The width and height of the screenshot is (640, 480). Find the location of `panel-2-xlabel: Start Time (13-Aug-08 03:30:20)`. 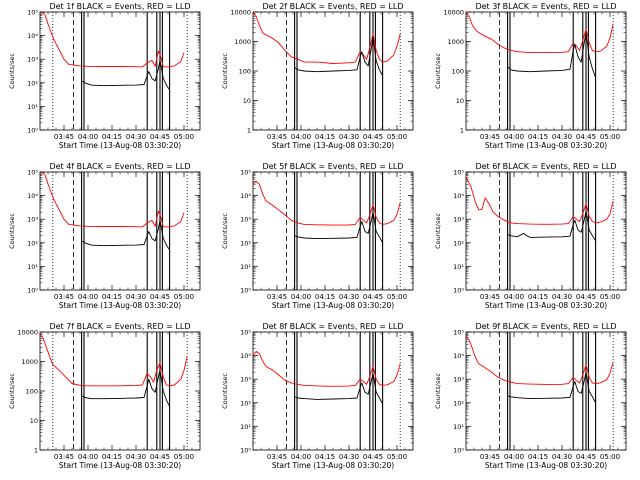

panel-2-xlabel: Start Time (13-Aug-08 03:30:20) is located at coordinates (333, 145).